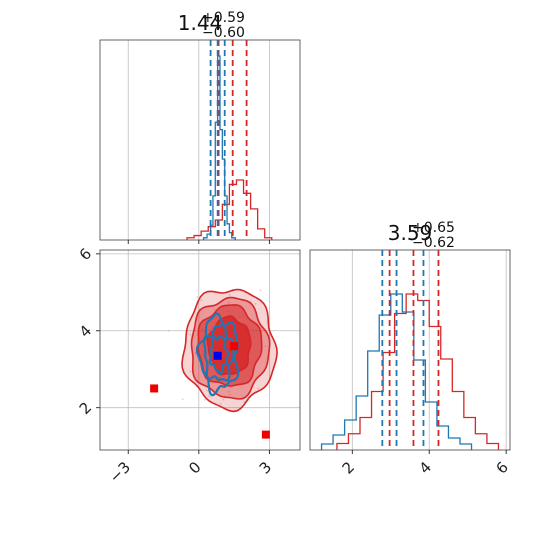 The image size is (550, 550). I want to click on panel4-ticks: 2 4 6, so click(425, 464).